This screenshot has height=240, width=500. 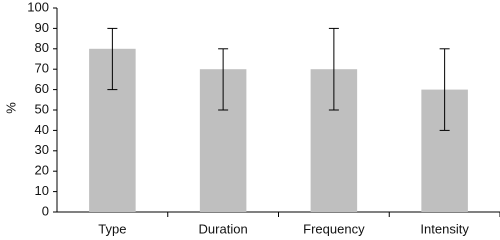 I want to click on y-tick-label: 20, so click(x=42, y=170).